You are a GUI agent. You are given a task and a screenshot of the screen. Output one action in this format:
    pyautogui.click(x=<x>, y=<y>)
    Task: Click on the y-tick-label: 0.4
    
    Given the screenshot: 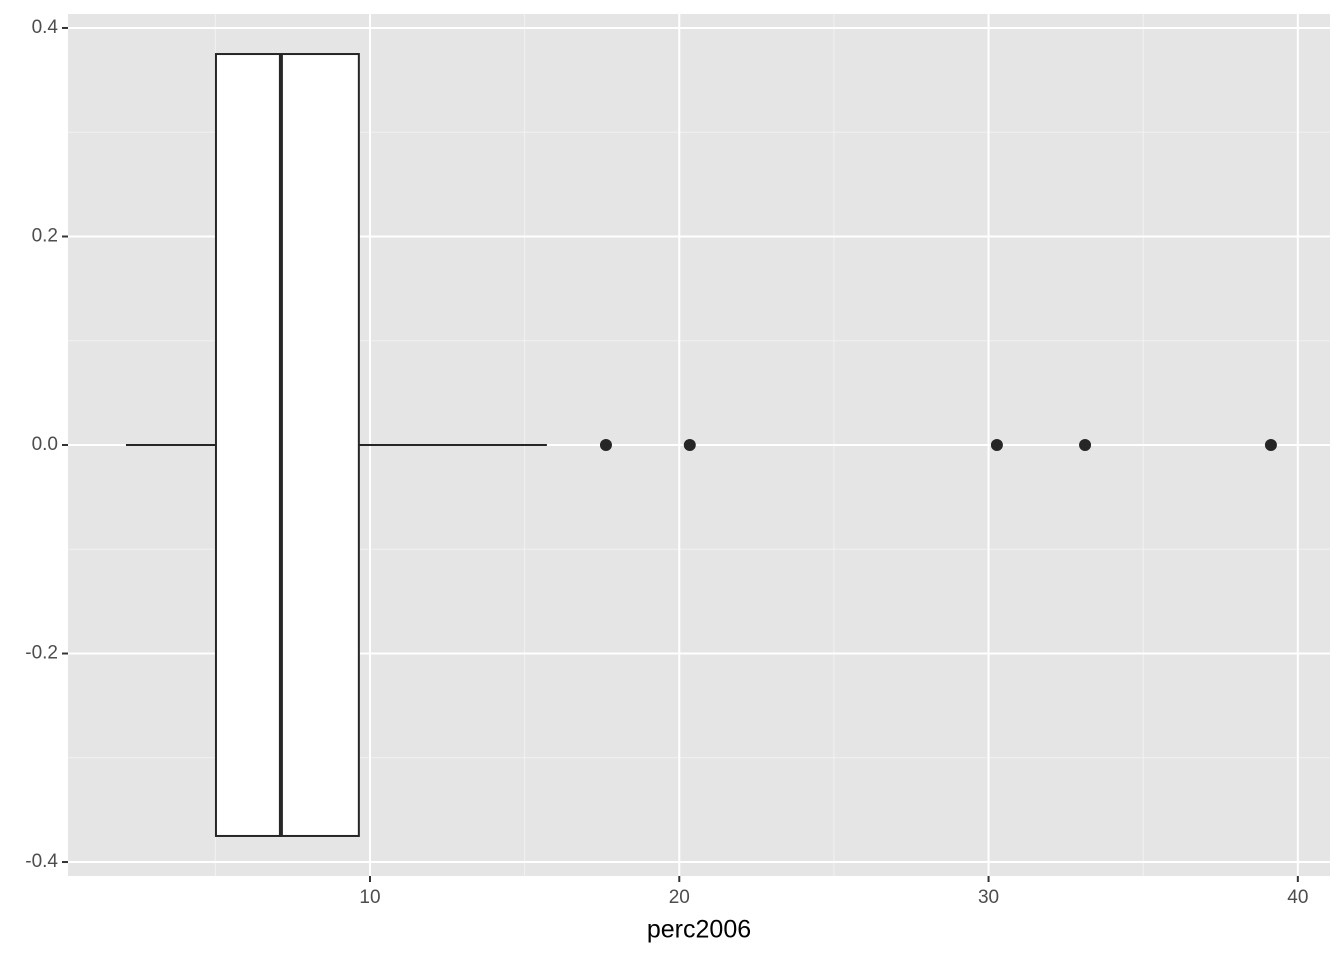 What is the action you would take?
    pyautogui.click(x=45, y=27)
    